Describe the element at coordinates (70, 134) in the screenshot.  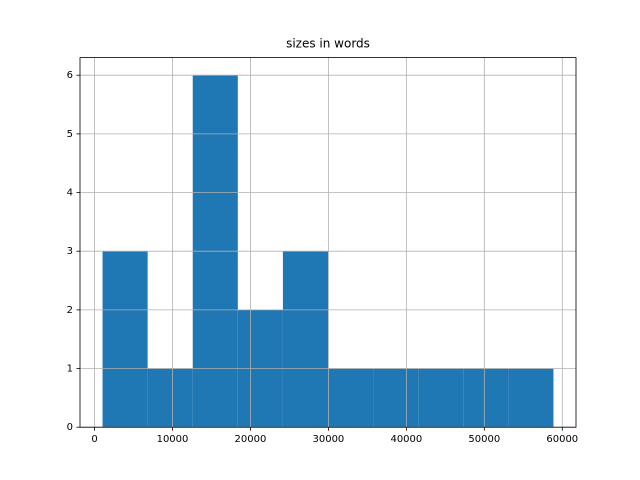
I see `y-tick-label: 5` at that location.